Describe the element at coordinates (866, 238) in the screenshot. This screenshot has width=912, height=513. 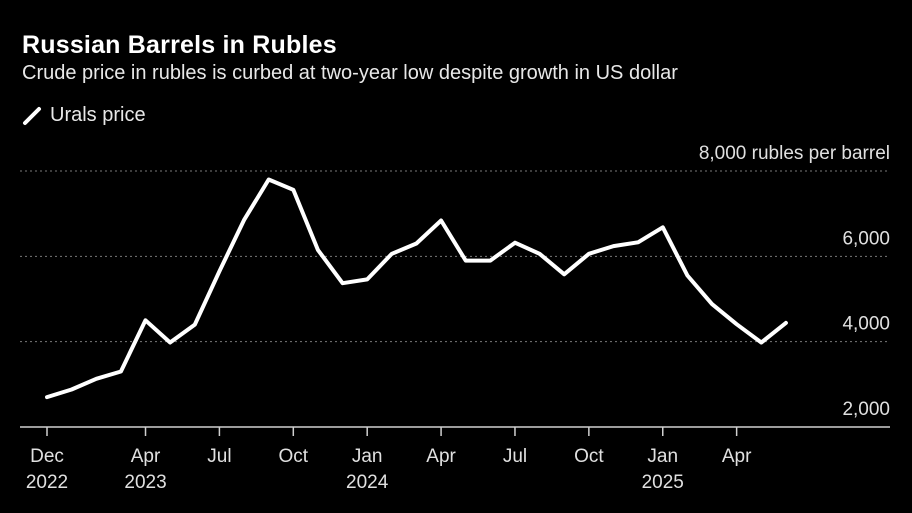
I see `y-tick-label: 6,000` at that location.